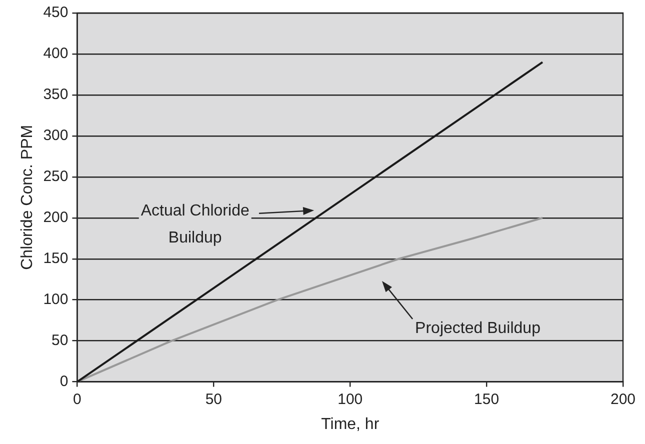  I want to click on y-tick-label: 150, so click(55, 259).